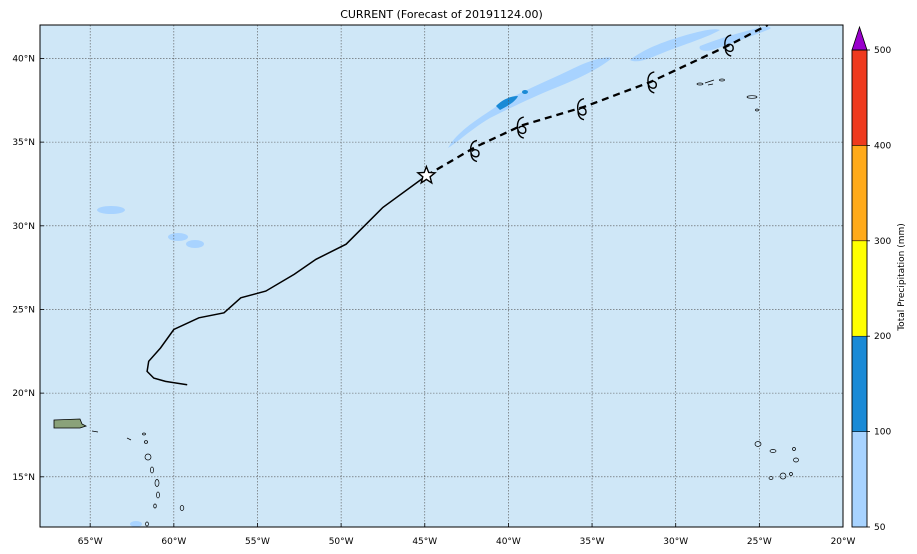 The height and width of the screenshot is (554, 917). I want to click on forecast-storm-track, so click(597, 101).